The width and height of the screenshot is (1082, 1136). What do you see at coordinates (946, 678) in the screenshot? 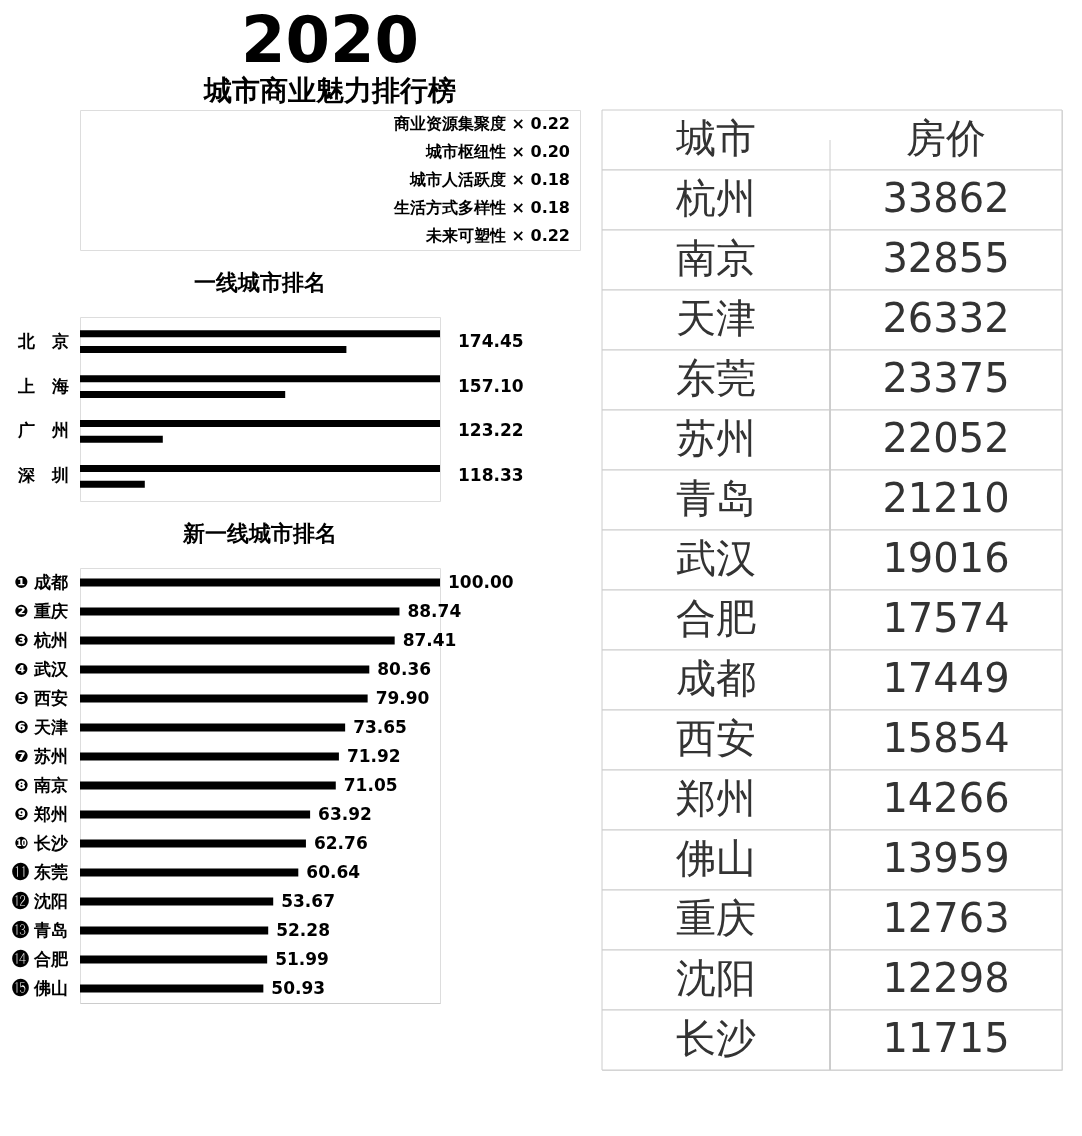
I see `data-label: 17449` at bounding box center [946, 678].